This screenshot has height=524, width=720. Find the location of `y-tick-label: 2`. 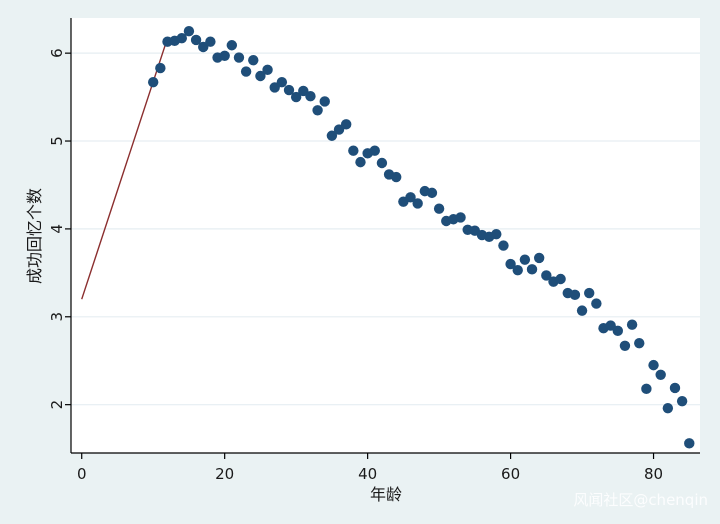

y-tick-label: 2 is located at coordinates (57, 405).